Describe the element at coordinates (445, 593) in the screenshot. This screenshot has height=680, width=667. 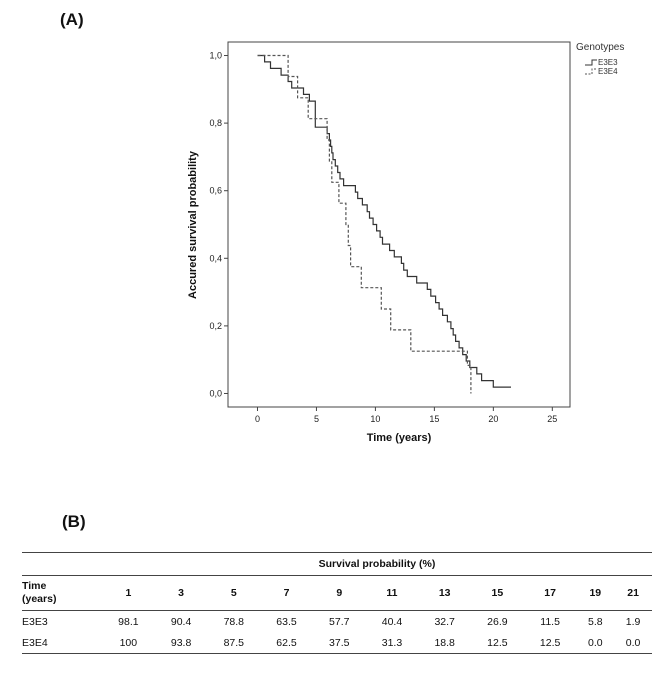
I see `col-header: 13` at that location.